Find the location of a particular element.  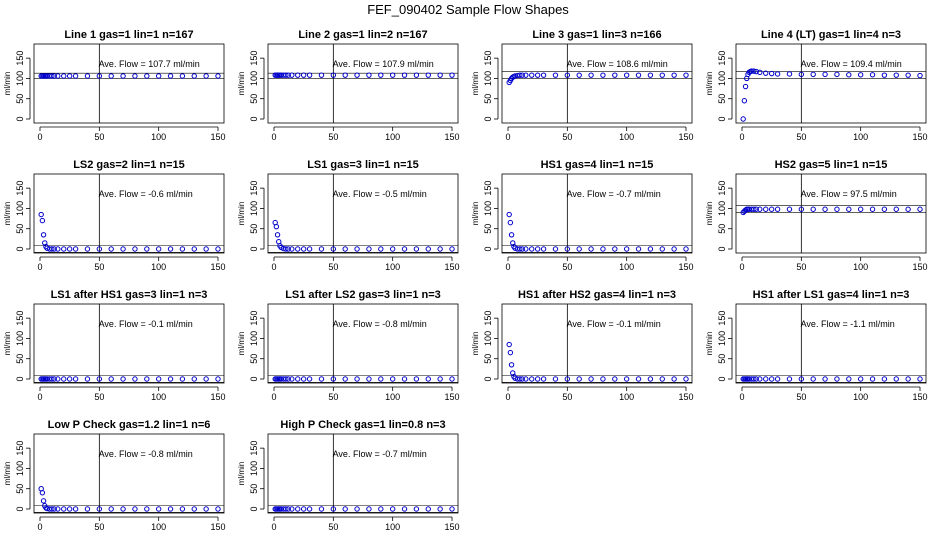

panel-title: Line 4 (LT) gas=1 lin=4 n=3 is located at coordinates (831, 35).